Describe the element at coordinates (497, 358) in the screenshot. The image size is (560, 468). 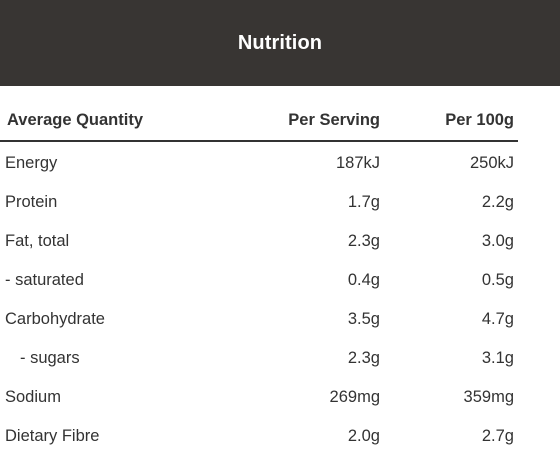
I see `per-100g-value: 3.1g` at that location.